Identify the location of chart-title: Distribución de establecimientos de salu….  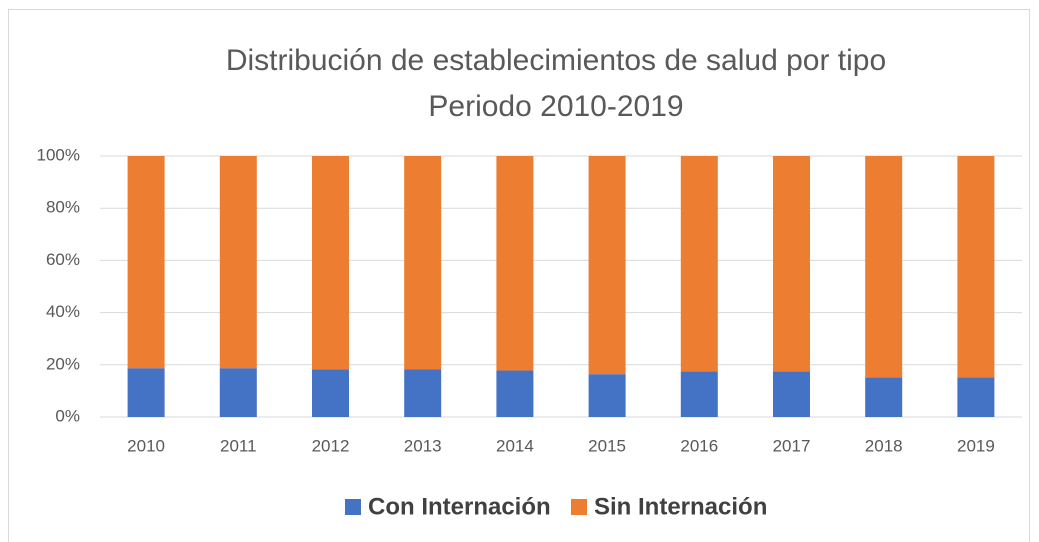
(556, 60).